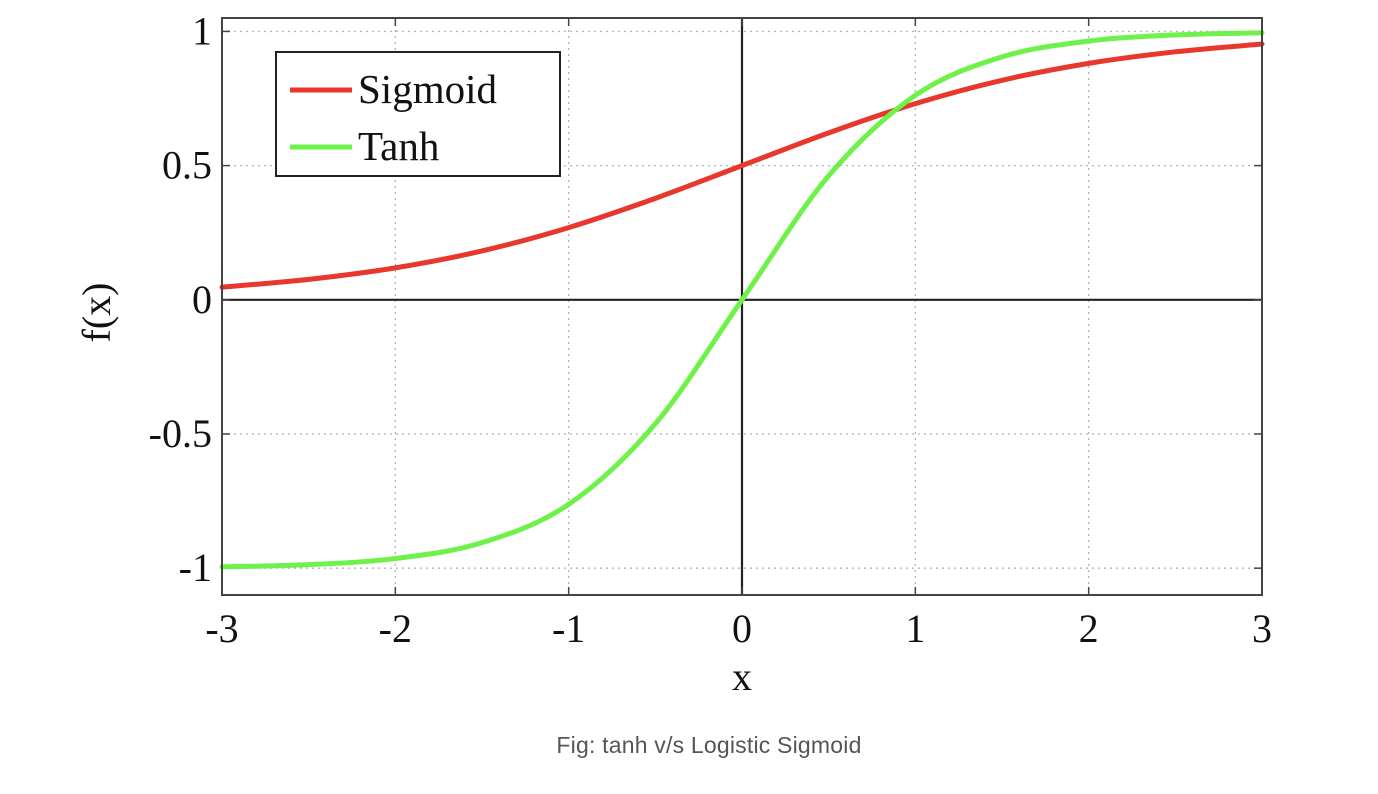  What do you see at coordinates (398, 146) in the screenshot?
I see `legend-label-tanh: Tanh` at bounding box center [398, 146].